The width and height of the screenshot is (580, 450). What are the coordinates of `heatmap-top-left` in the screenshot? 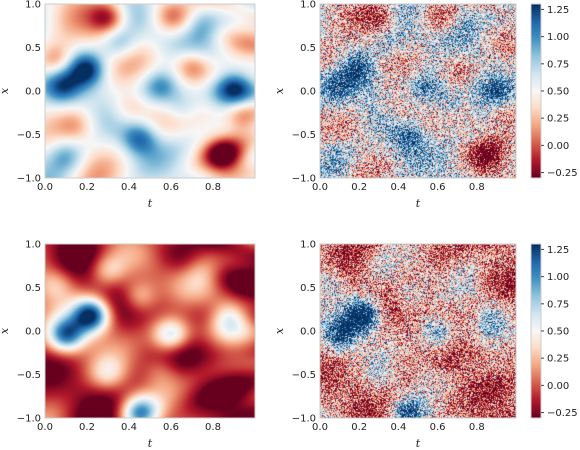 It's located at (150, 91).